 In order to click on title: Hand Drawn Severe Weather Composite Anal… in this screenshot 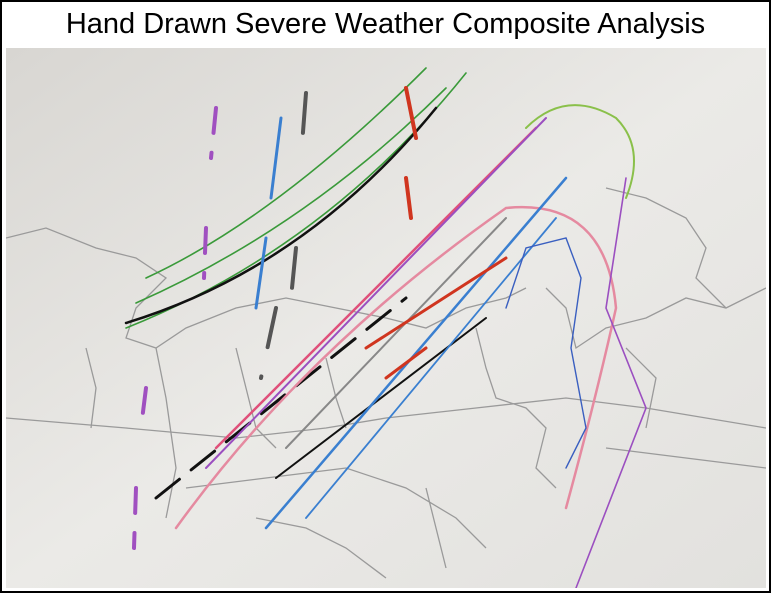, I will do `click(385, 24)`.